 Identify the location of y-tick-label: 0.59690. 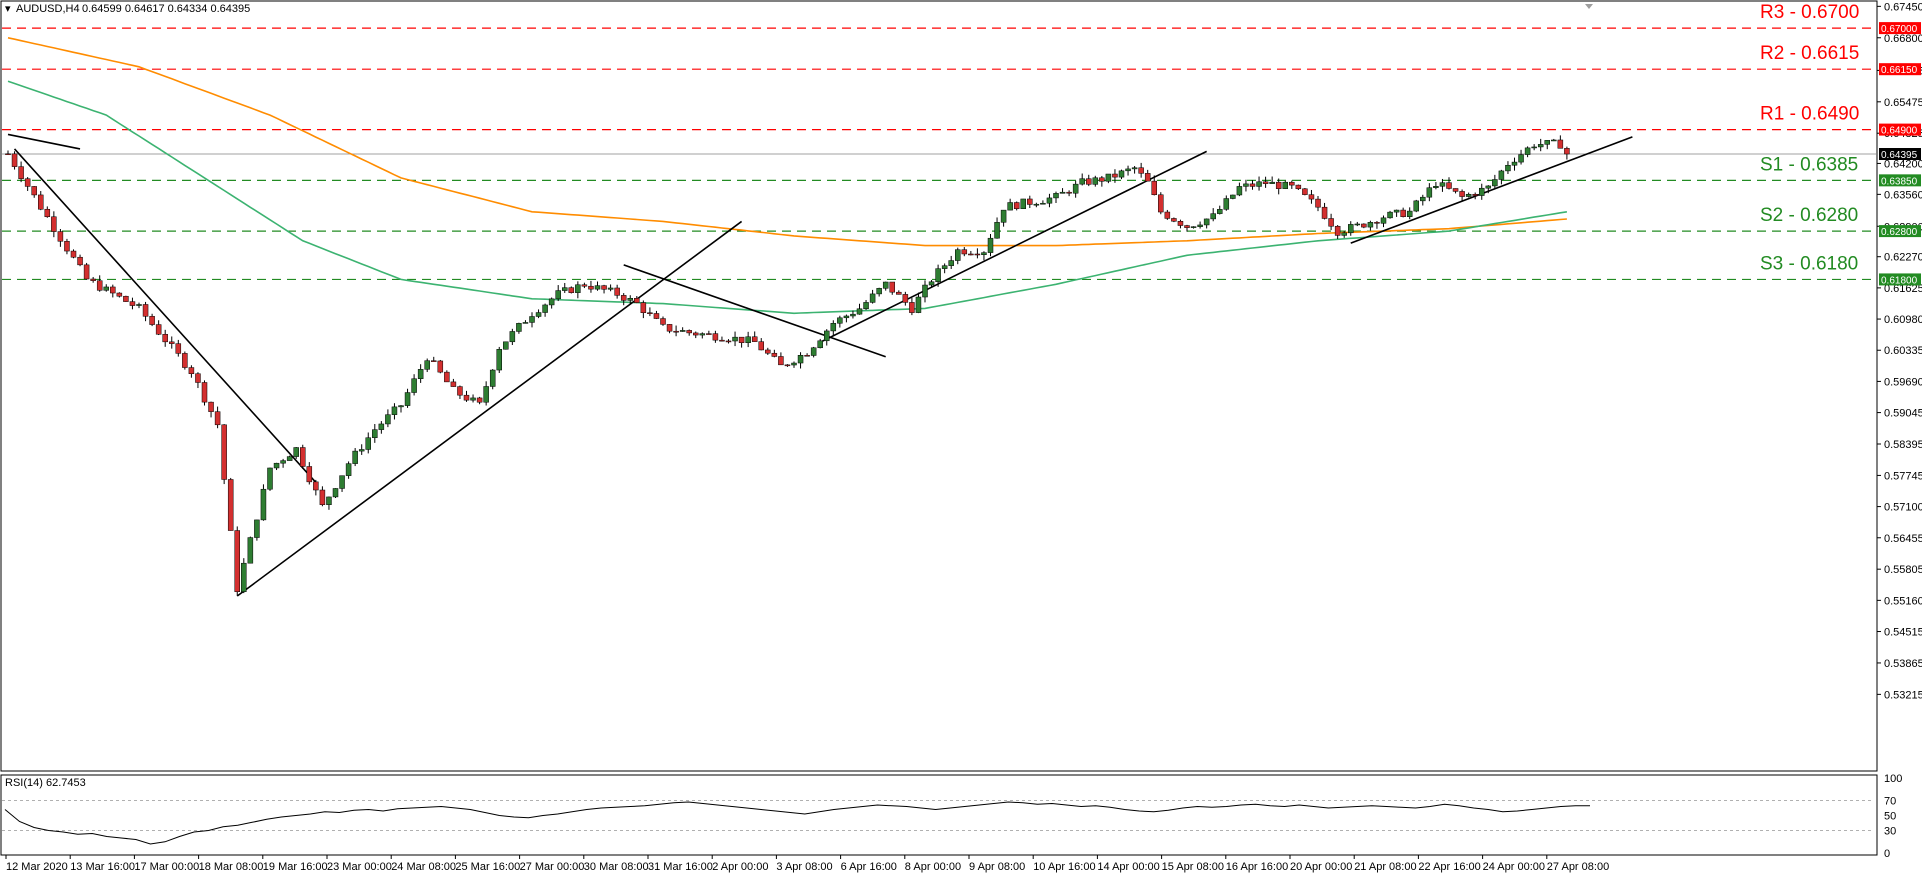
(1903, 382).